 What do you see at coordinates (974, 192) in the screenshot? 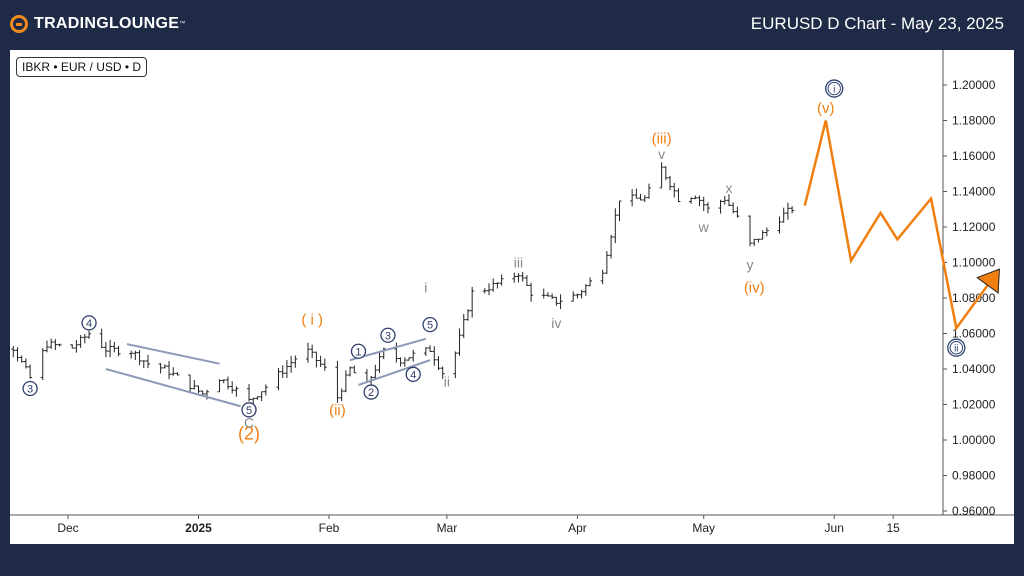
I see `y-tick-label: 1.14000` at bounding box center [974, 192].